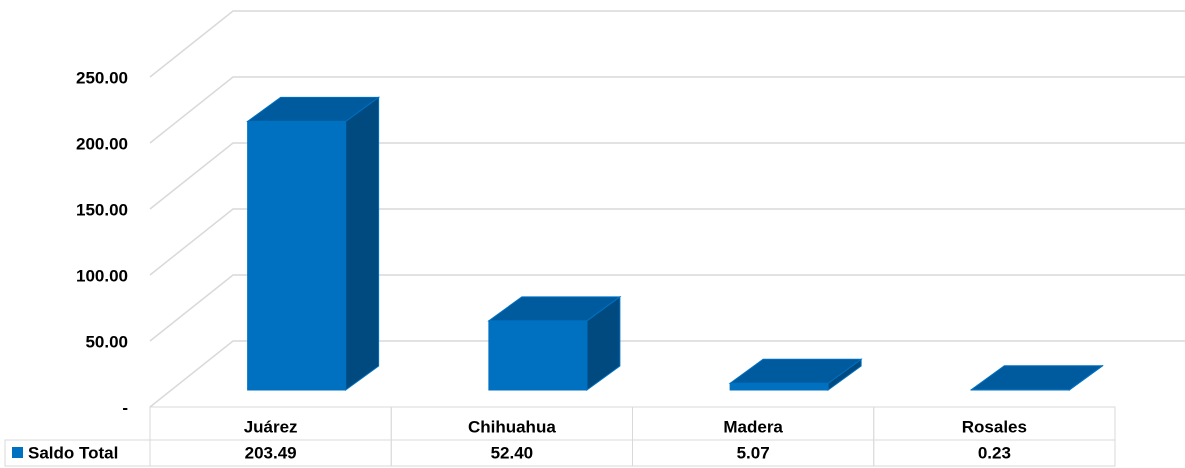 This screenshot has height=468, width=1185. Describe the element at coordinates (17, 452) in the screenshot. I see `legend-swatch` at that location.